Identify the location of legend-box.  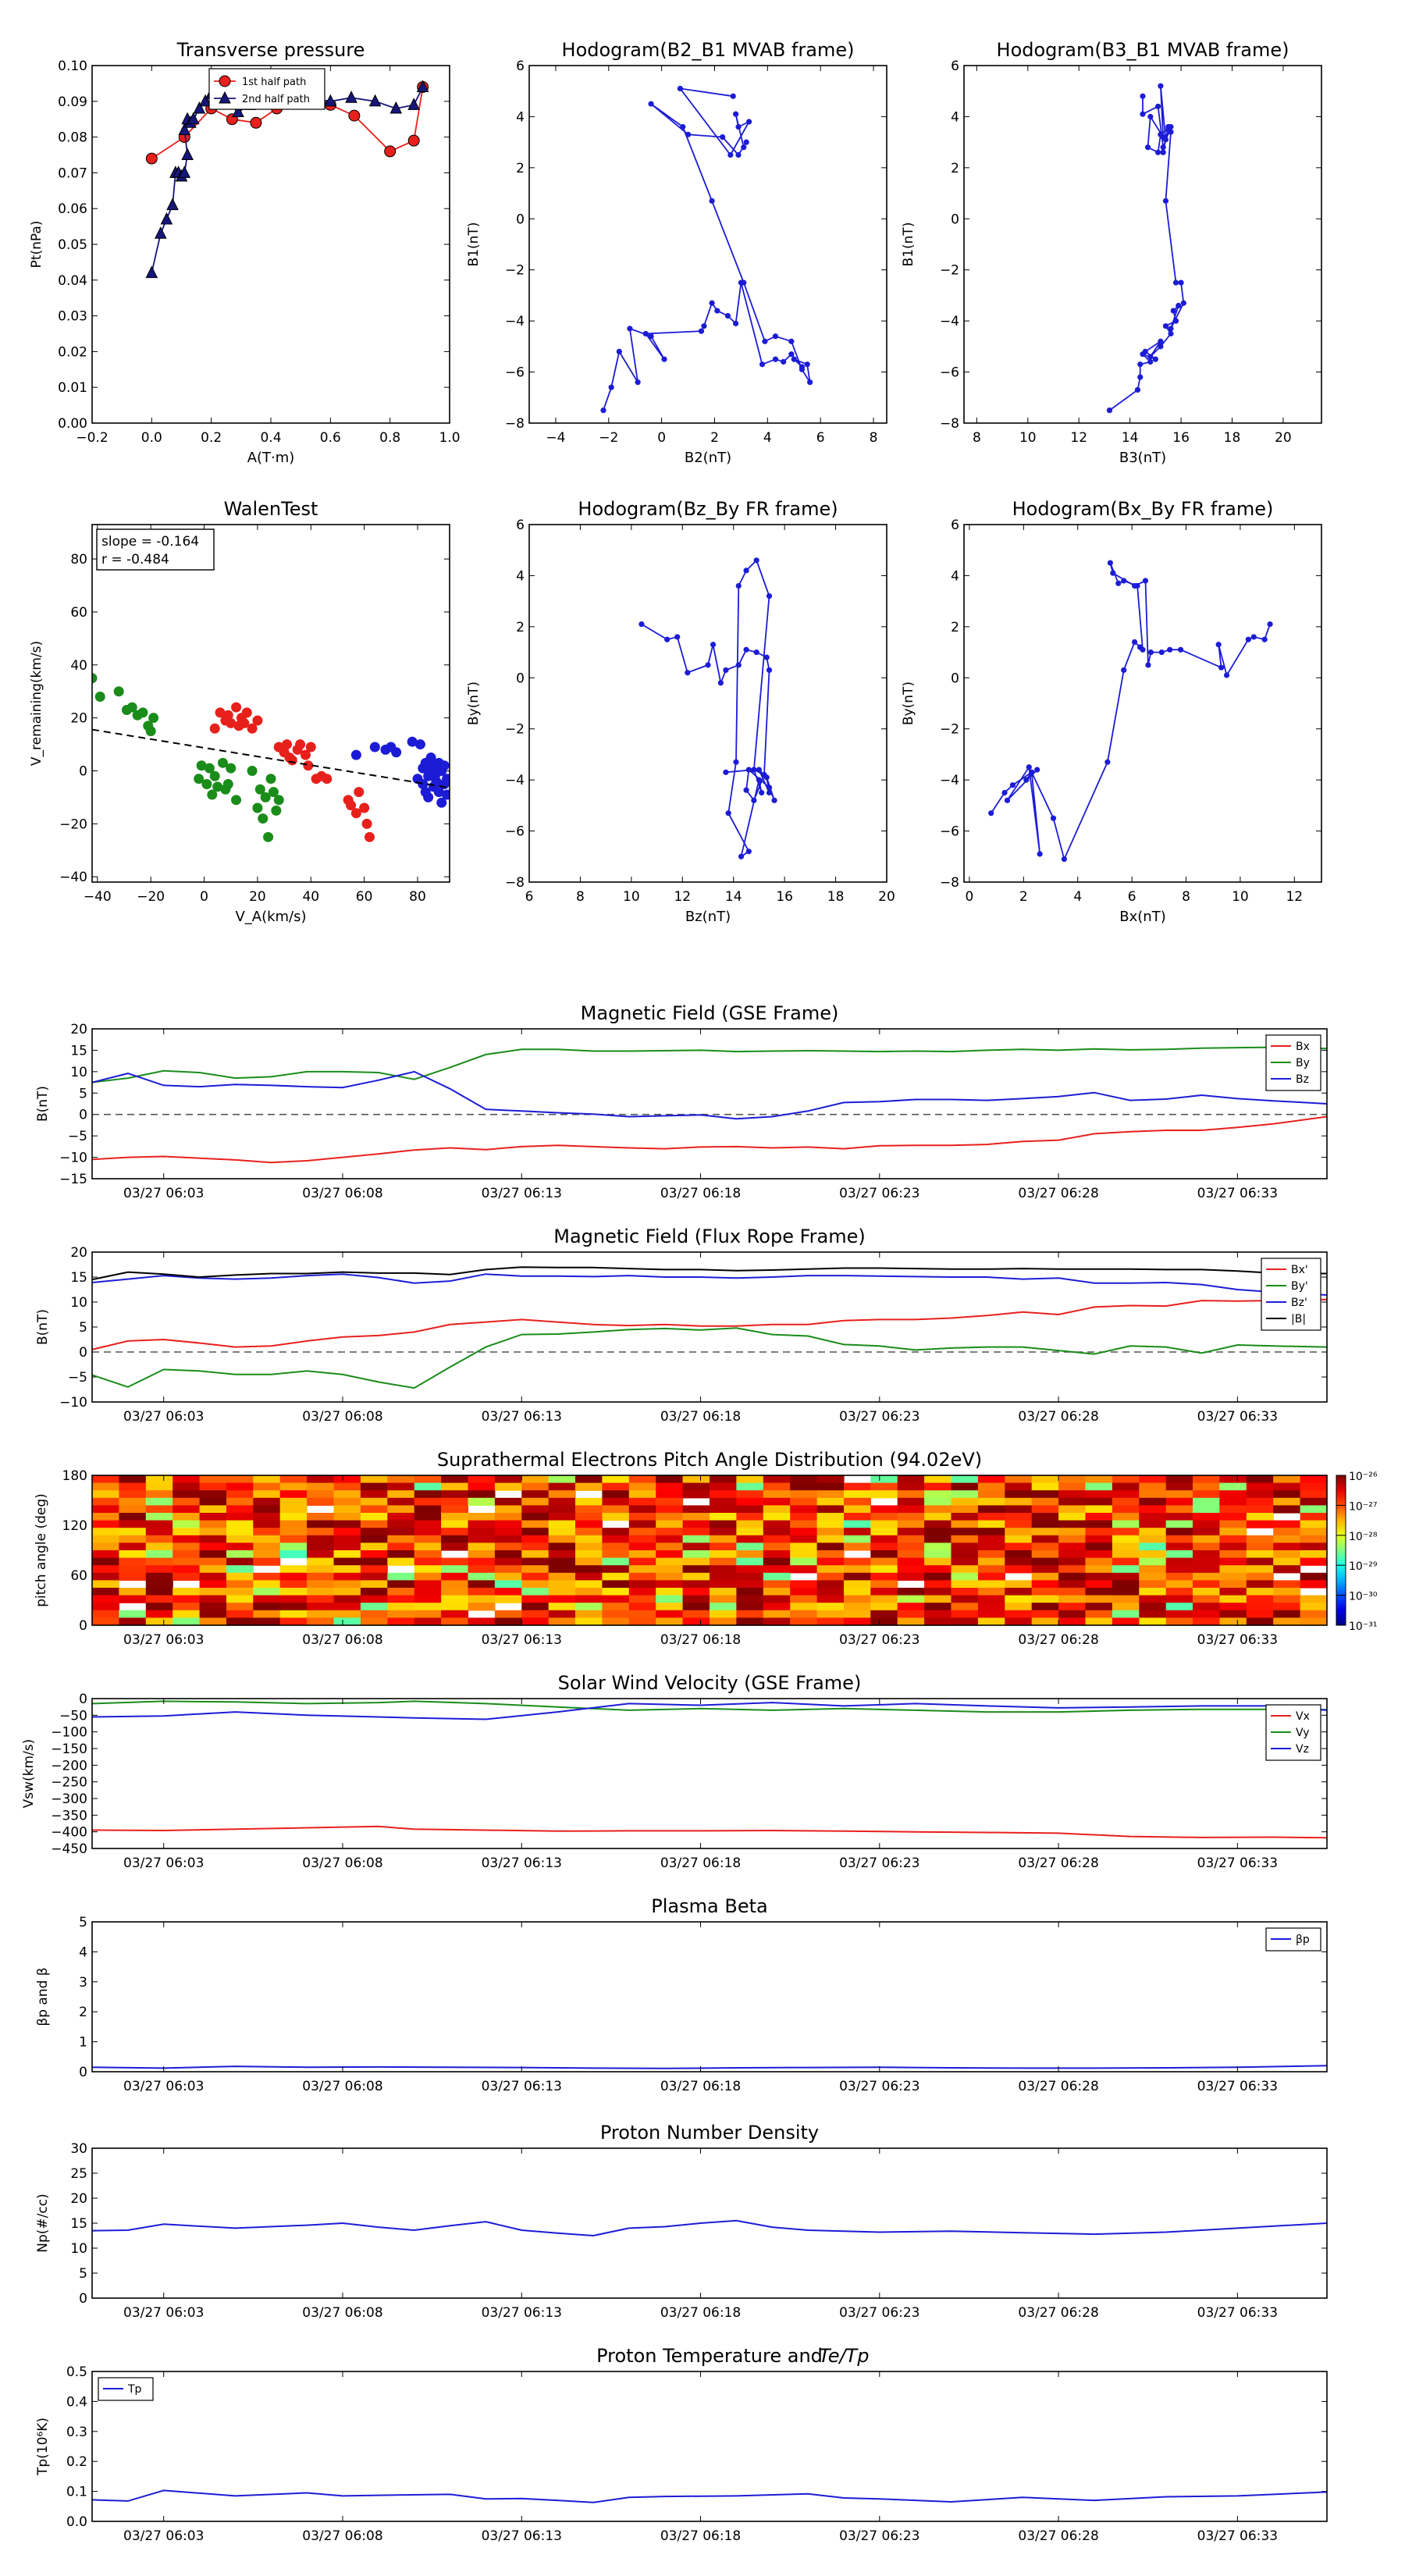
(267, 89).